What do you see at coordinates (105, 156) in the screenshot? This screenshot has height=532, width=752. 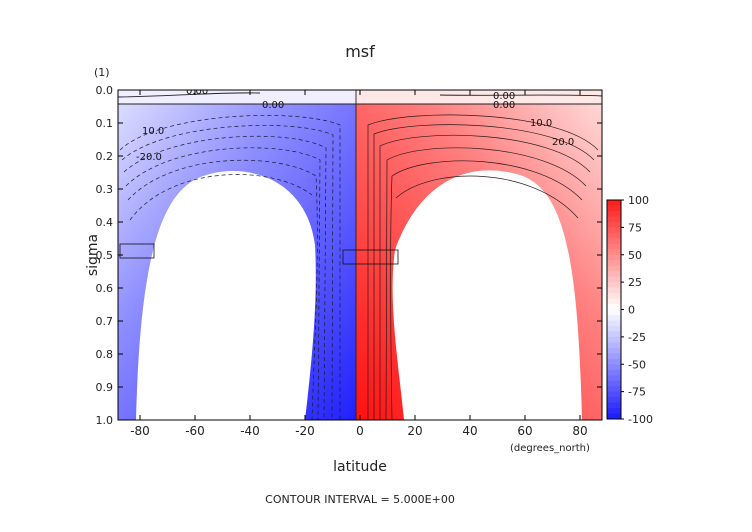 I see `y-tick-label: 0.2` at bounding box center [105, 156].